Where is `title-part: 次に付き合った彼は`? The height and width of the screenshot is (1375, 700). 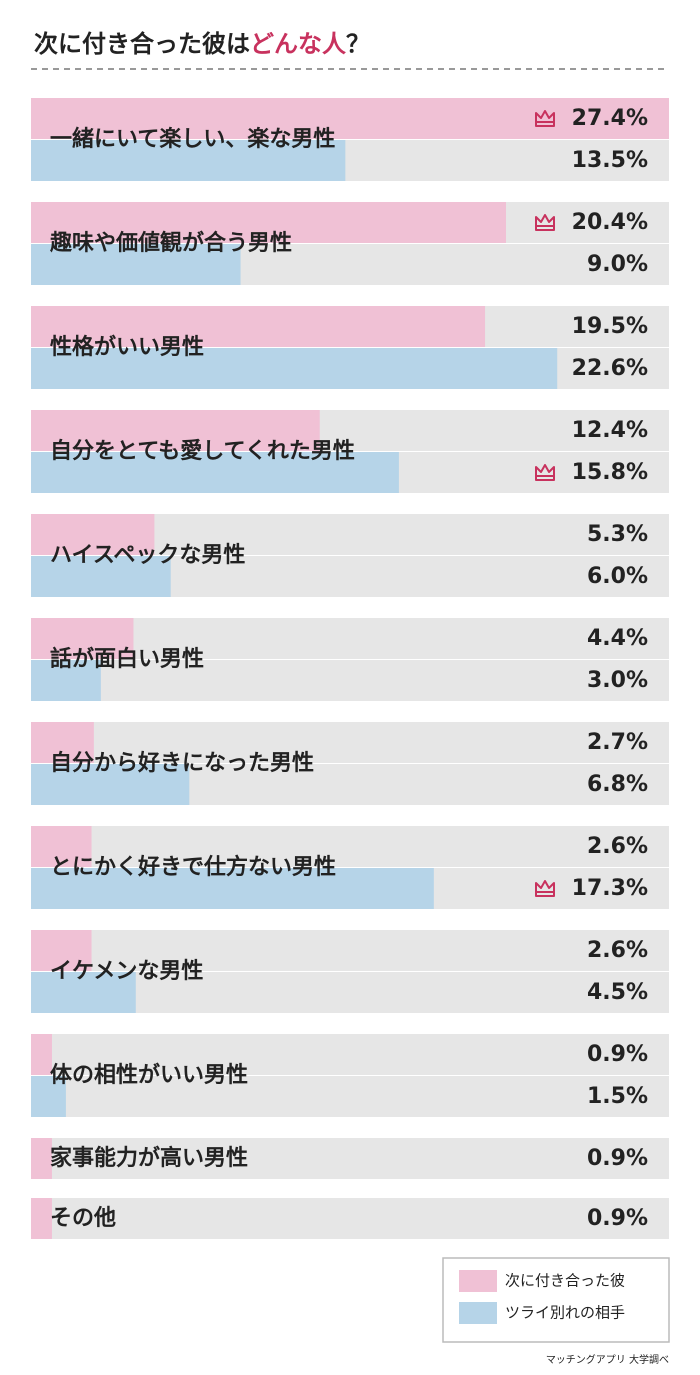
title-part: 次に付き合った彼は is located at coordinates (142, 44).